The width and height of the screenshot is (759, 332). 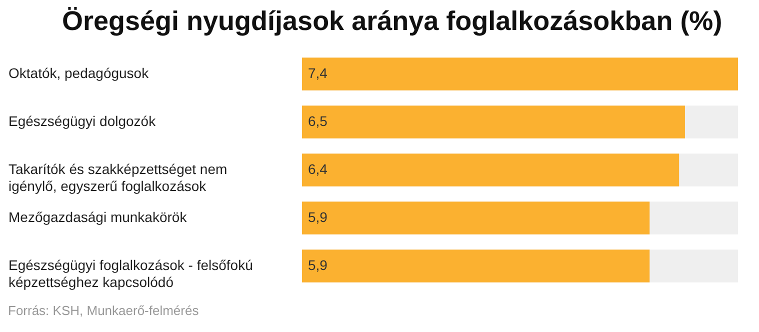 I want to click on data-label: 7,4, so click(x=318, y=73).